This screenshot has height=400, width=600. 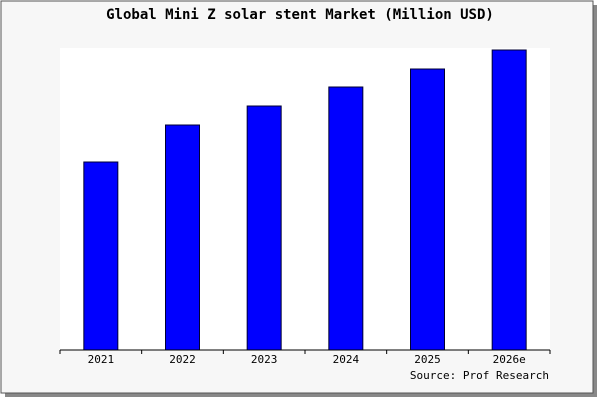 What do you see at coordinates (264, 359) in the screenshot?
I see `x-tick-label: 2023` at bounding box center [264, 359].